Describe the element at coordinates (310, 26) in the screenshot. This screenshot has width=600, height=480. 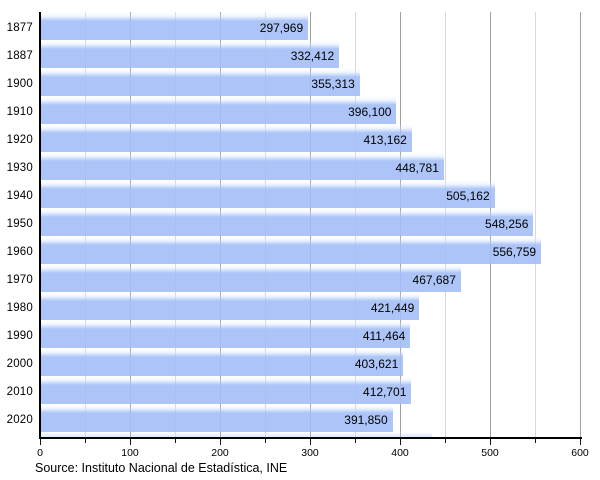
I see `bar-track: 297,969` at that location.